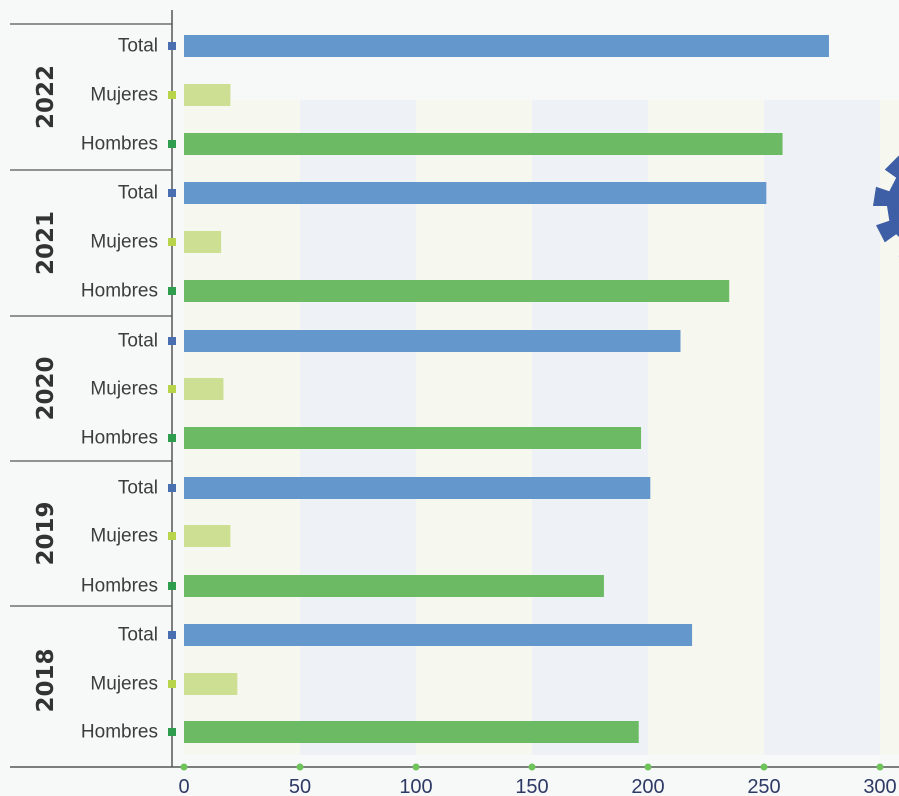  I want to click on bar-2022-mujeres, so click(207, 95).